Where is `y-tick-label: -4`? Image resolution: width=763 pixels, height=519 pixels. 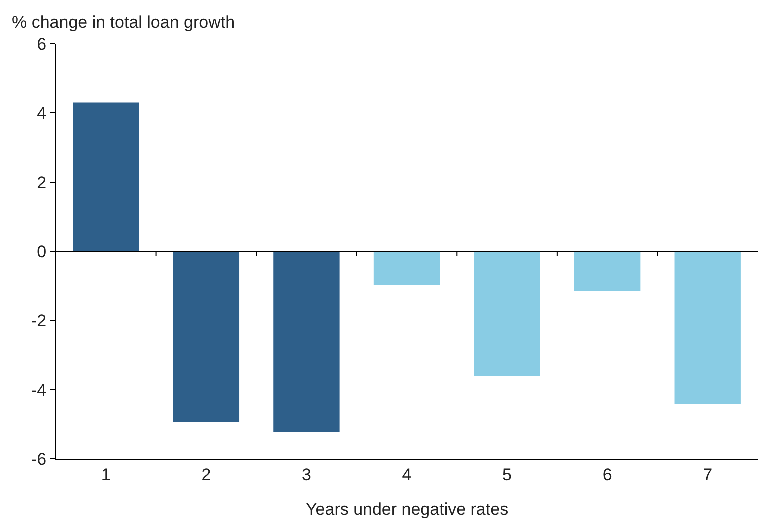
y-tick-label: -4 is located at coordinates (39, 390).